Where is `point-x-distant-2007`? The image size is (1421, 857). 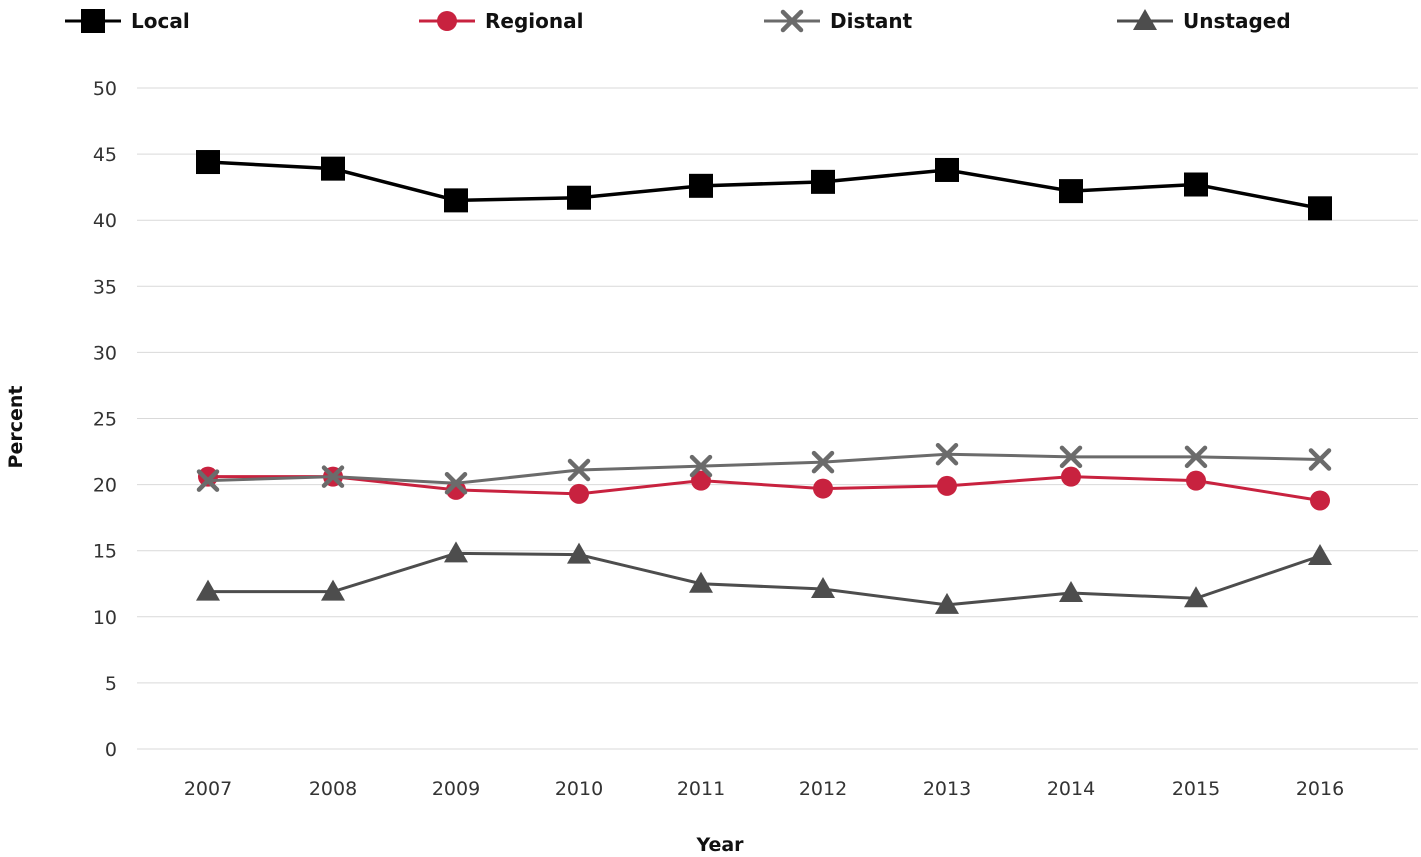
point-x-distant-2007 is located at coordinates (208, 480).